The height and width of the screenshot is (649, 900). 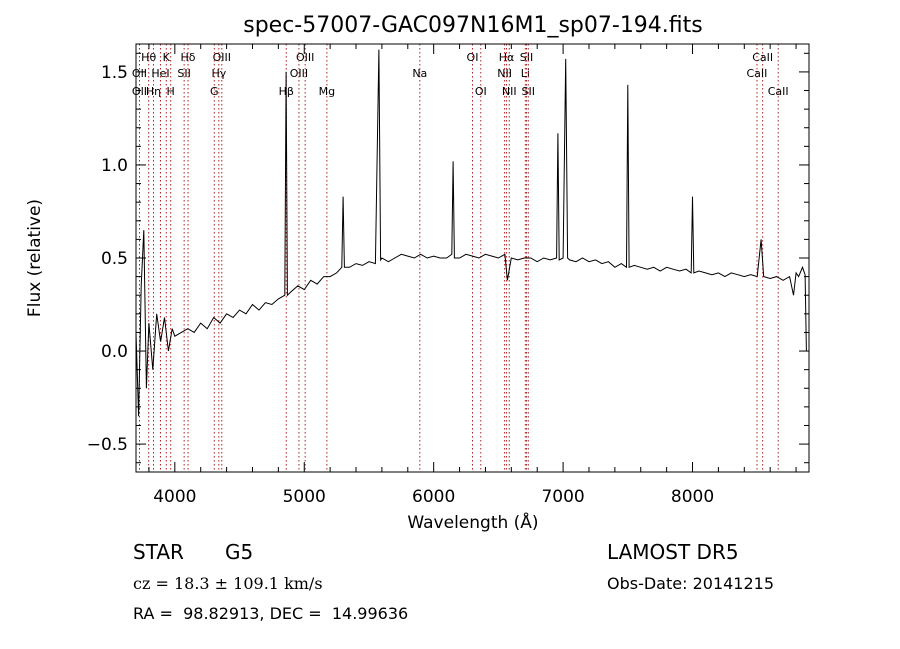 What do you see at coordinates (673, 552) in the screenshot?
I see `survey-name: LAMOST DR5` at bounding box center [673, 552].